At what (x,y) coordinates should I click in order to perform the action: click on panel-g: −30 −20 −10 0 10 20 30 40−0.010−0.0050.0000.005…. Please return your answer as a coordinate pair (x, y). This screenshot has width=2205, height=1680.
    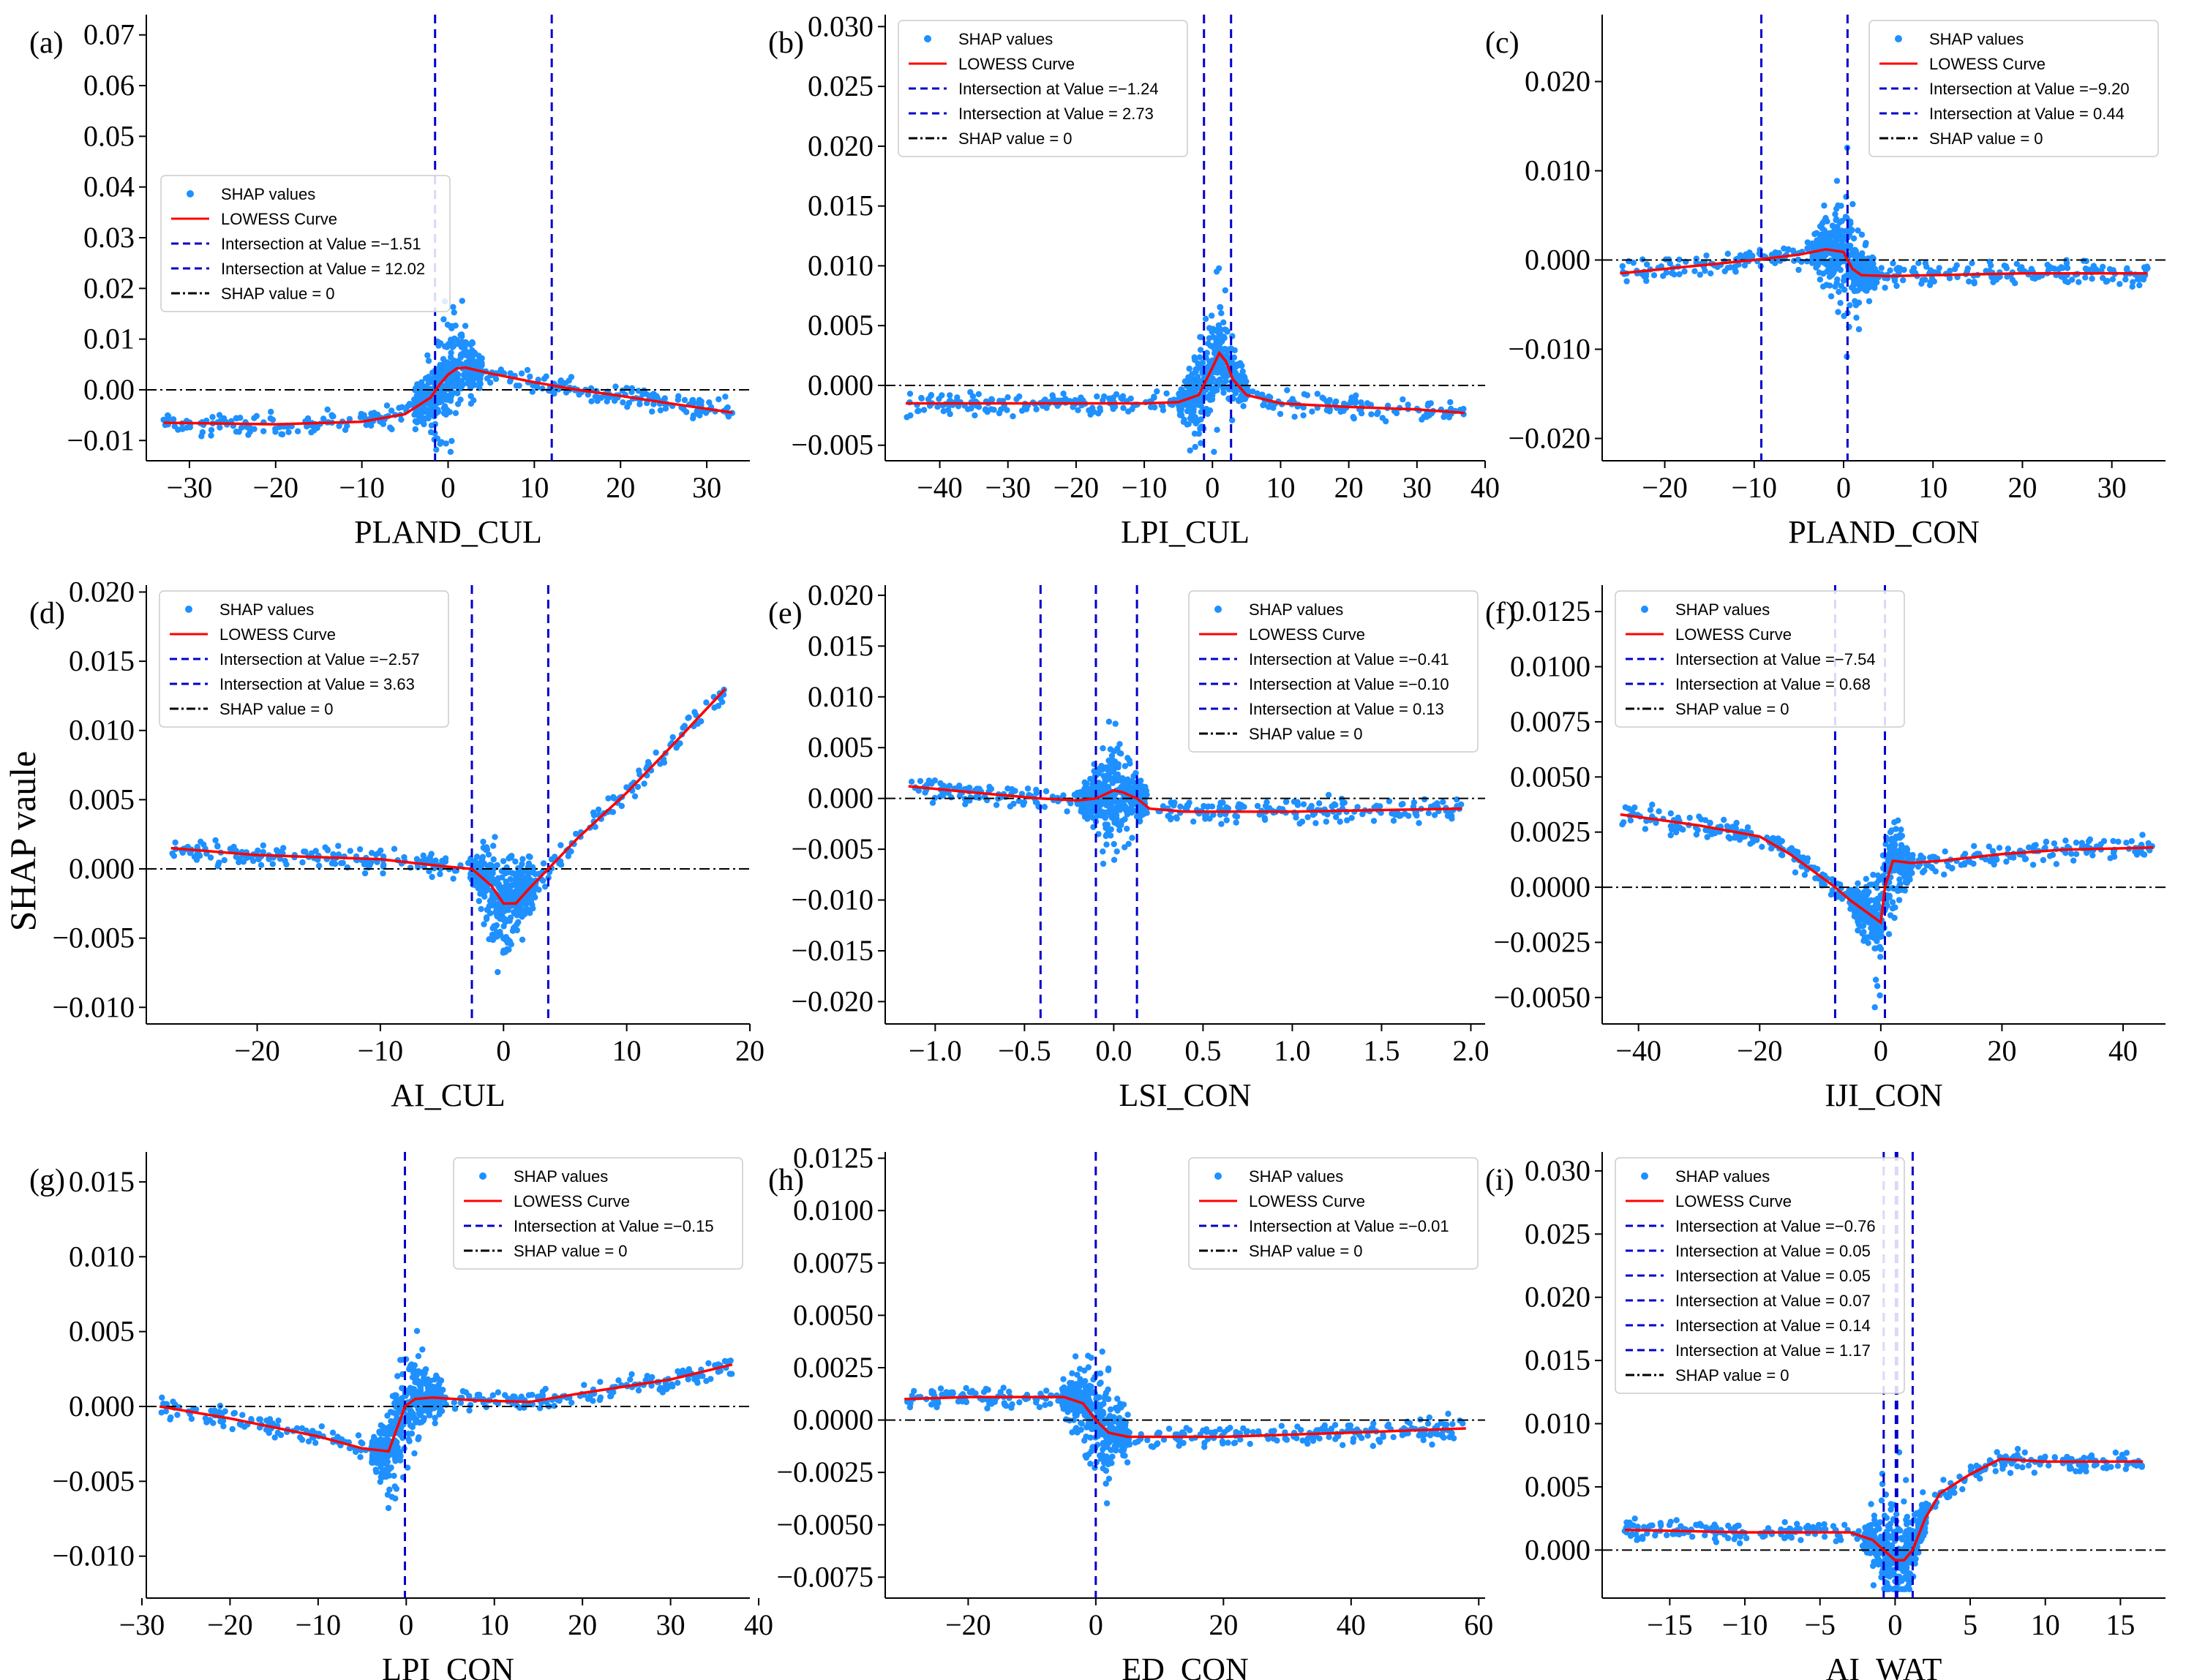
    Looking at the image, I should click on (401, 1416).